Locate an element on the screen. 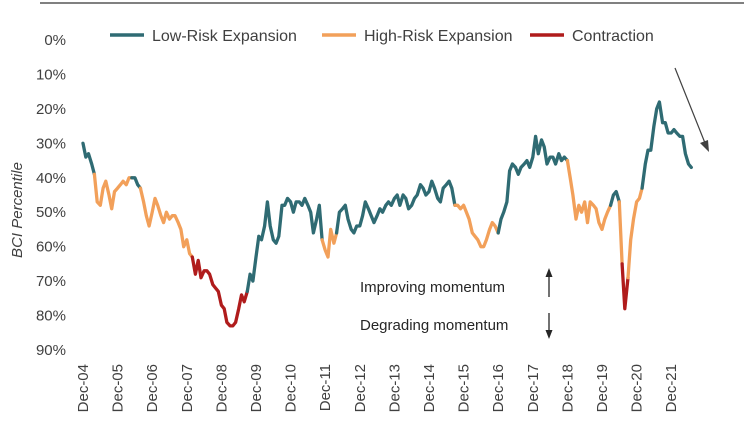 The image size is (744, 446). annotation-degrading: Degrading momentum is located at coordinates (434, 325).